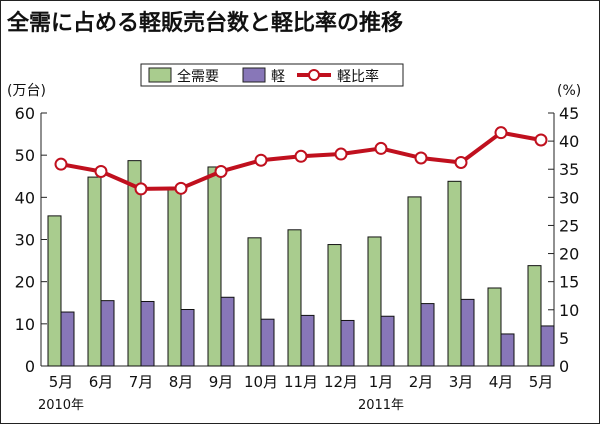 The height and width of the screenshot is (424, 600). I want to click on y2-tick-label: 20, so click(569, 254).